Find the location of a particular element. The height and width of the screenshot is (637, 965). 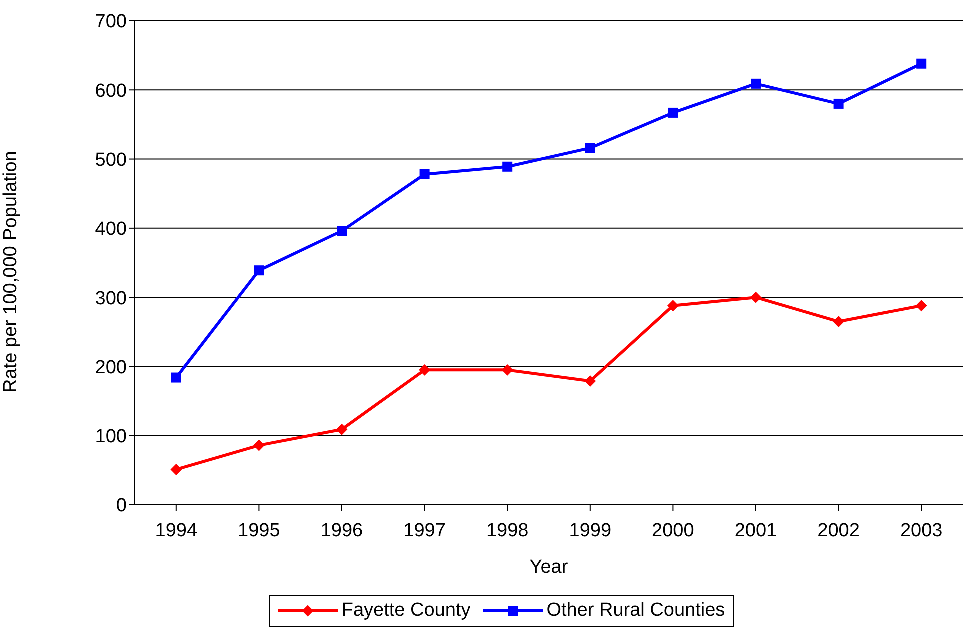

legend-label: Other Rural Counties is located at coordinates (636, 611).